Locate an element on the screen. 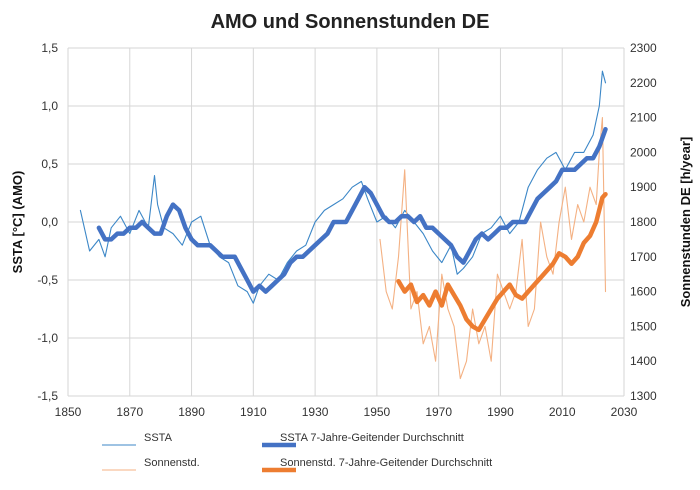 The height and width of the screenshot is (490, 700). legend-label: SSTA is located at coordinates (158, 438).